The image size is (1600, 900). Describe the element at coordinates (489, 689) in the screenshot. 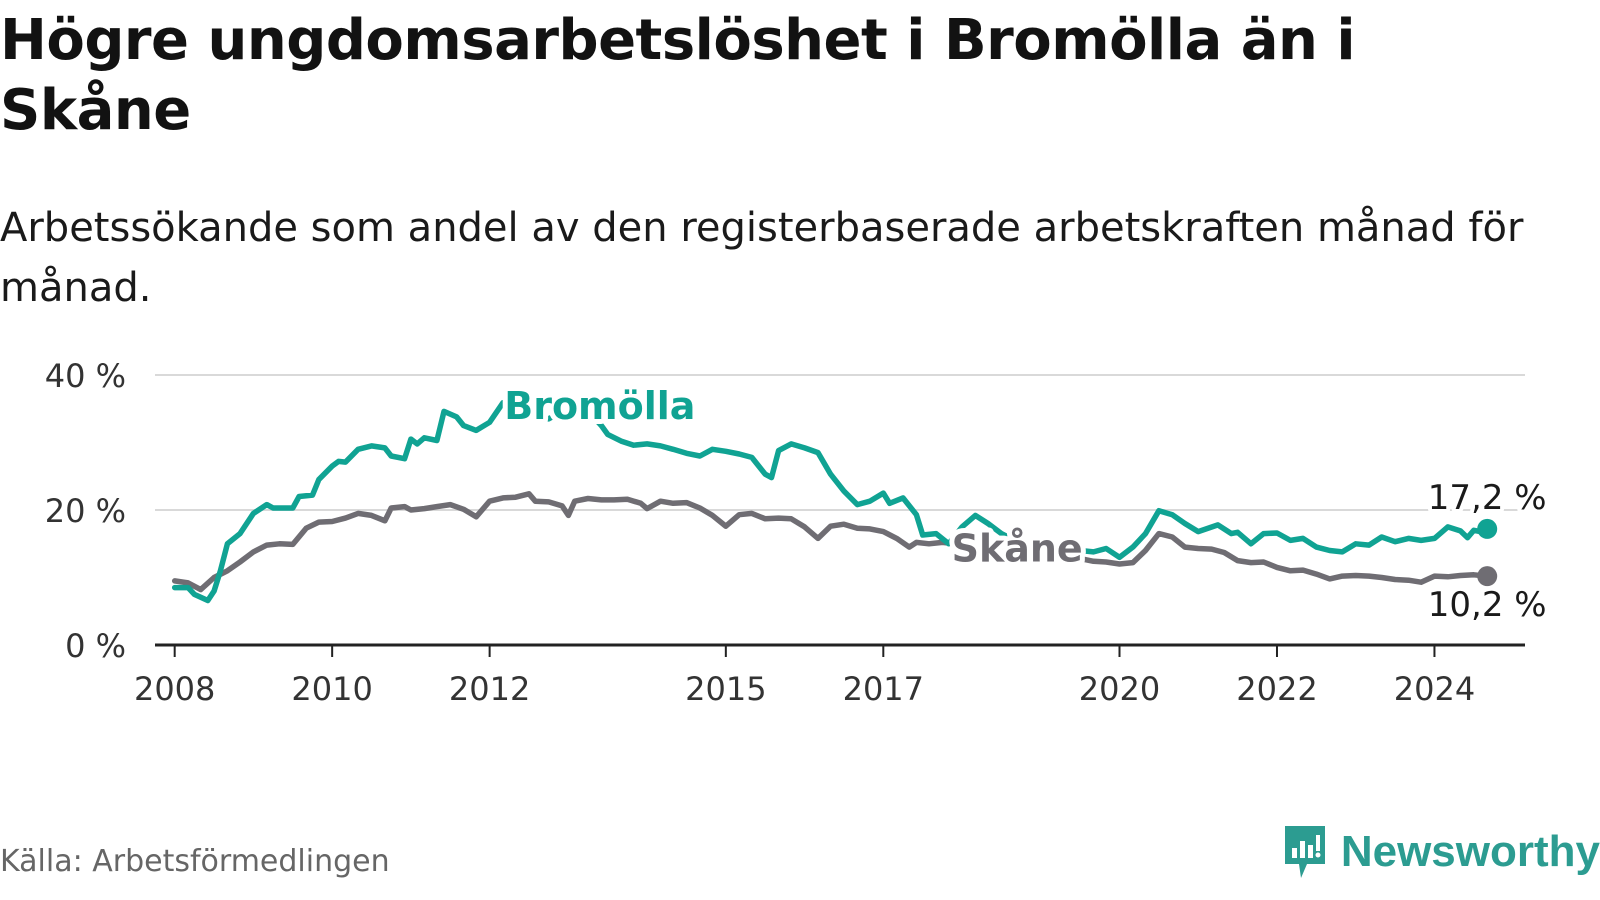

I see `x-tick-label: 2012` at that location.